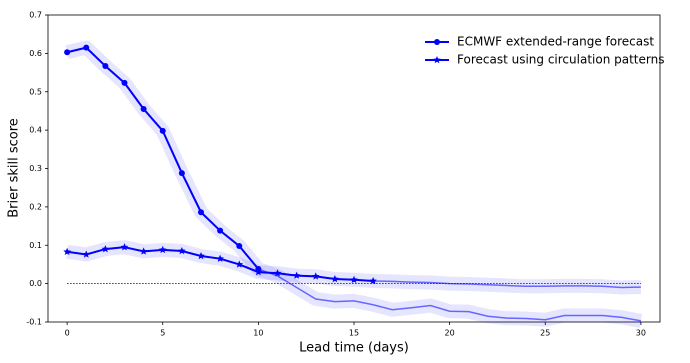  I want to click on x-tick-label: 5, so click(162, 333).